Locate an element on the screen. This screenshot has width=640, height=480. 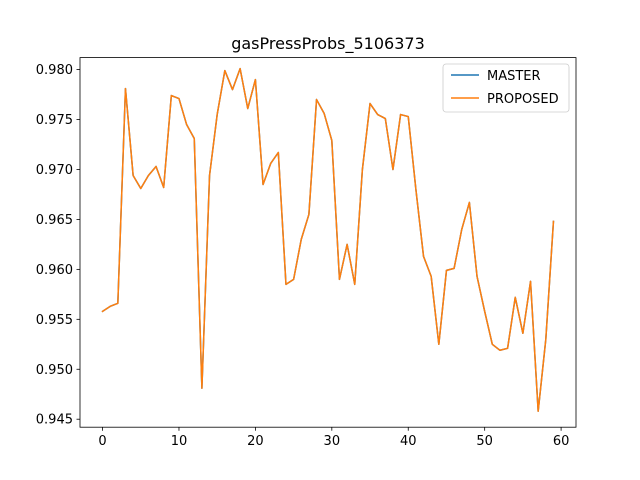
y-tick-label: 0.955 is located at coordinates (54, 320).